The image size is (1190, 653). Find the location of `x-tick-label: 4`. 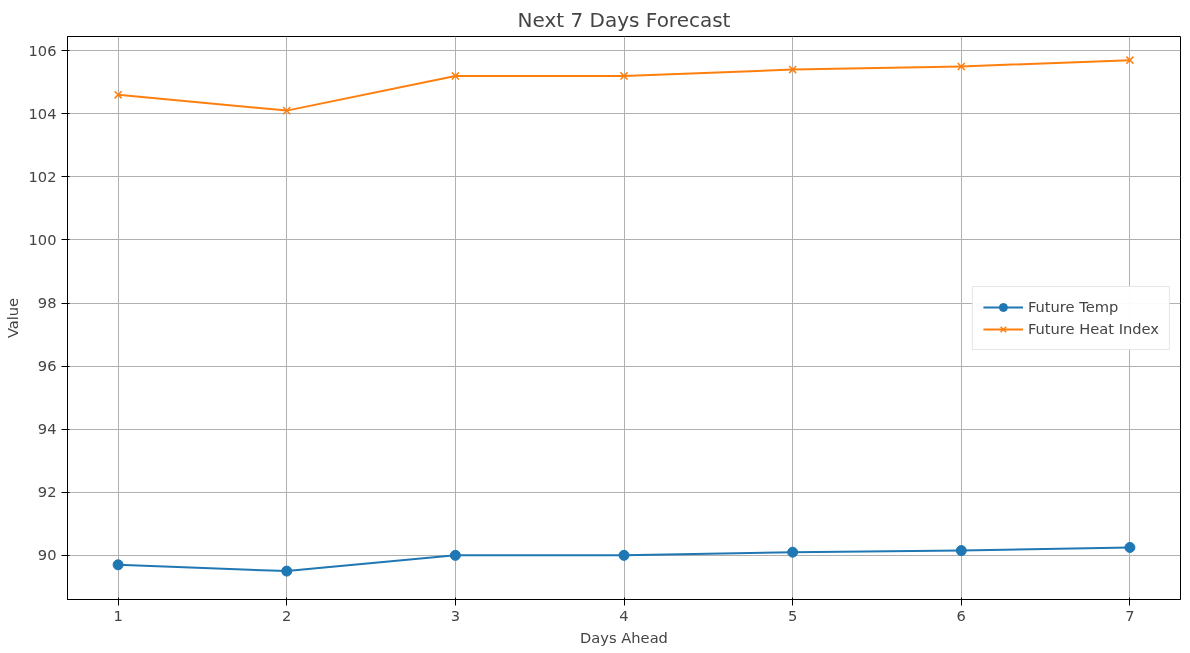

x-tick-label: 4 is located at coordinates (624, 615).